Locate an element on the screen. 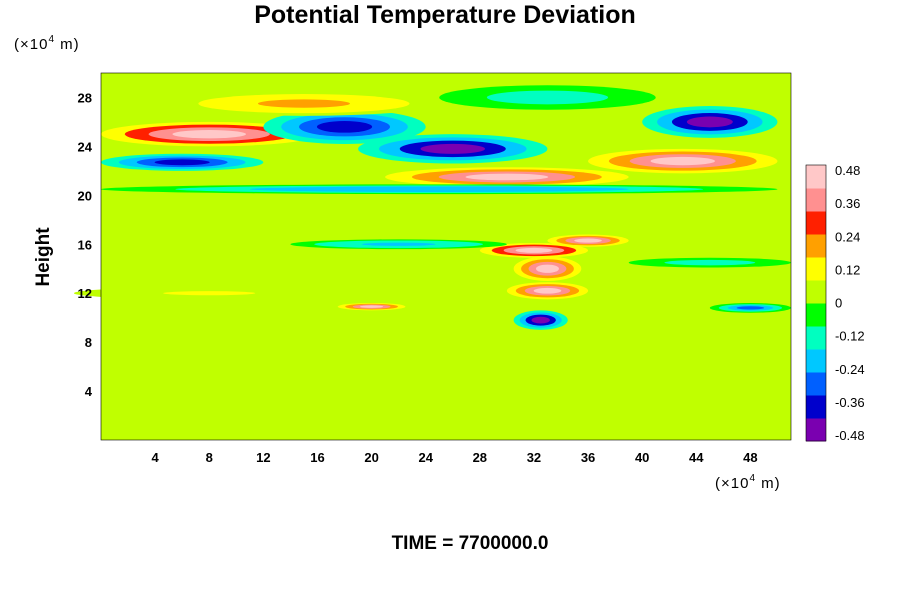  x-tick-label: 8 is located at coordinates (209, 457).